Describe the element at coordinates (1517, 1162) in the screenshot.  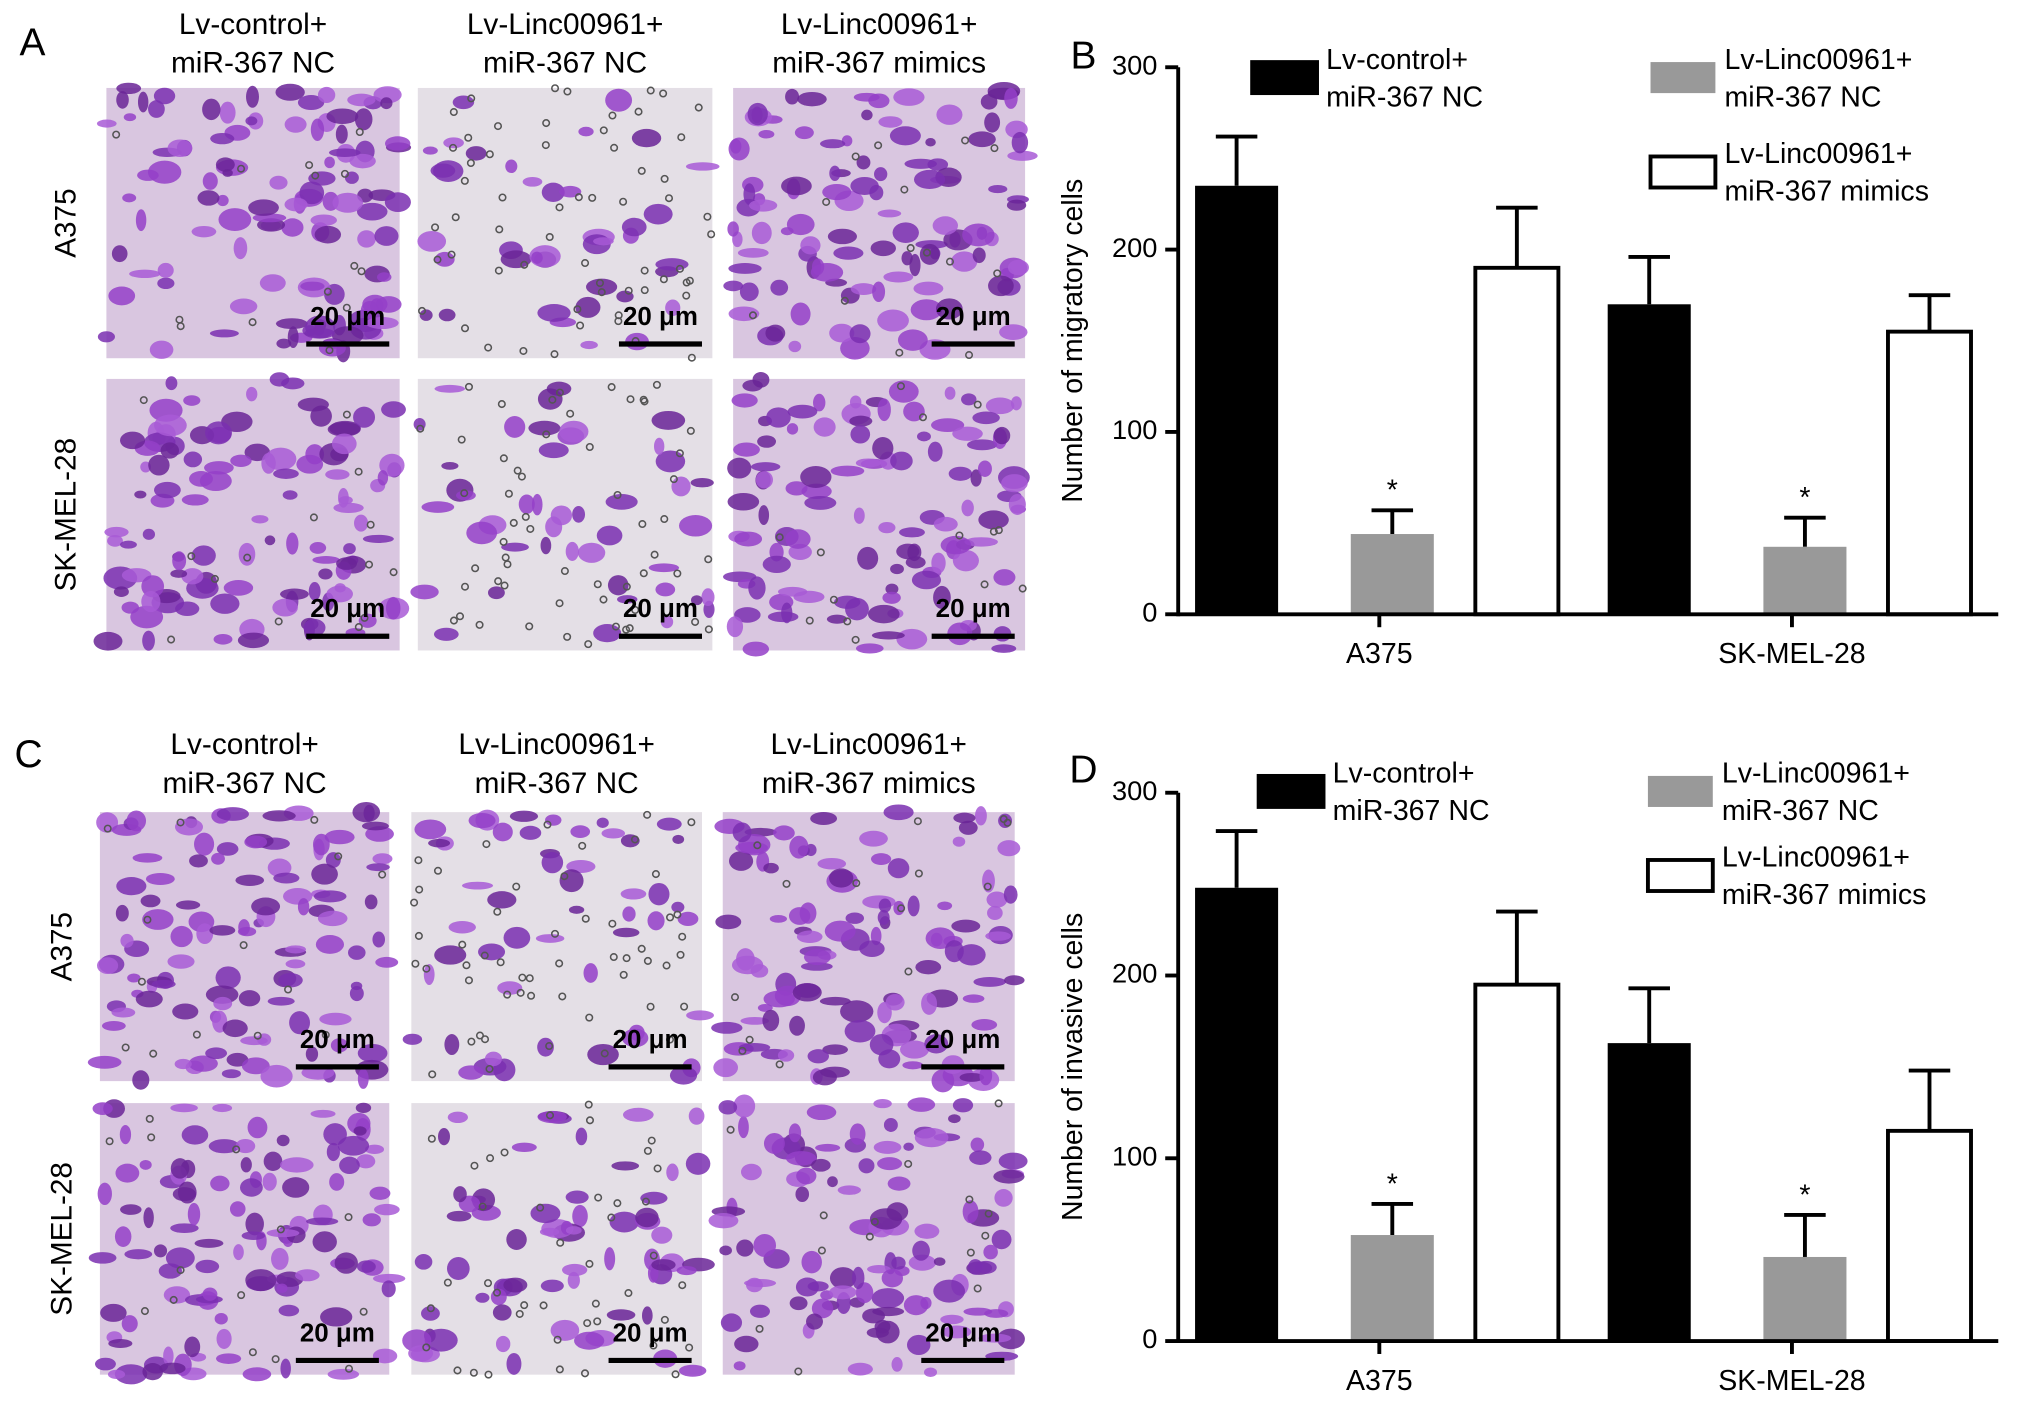
I see `bar` at that location.